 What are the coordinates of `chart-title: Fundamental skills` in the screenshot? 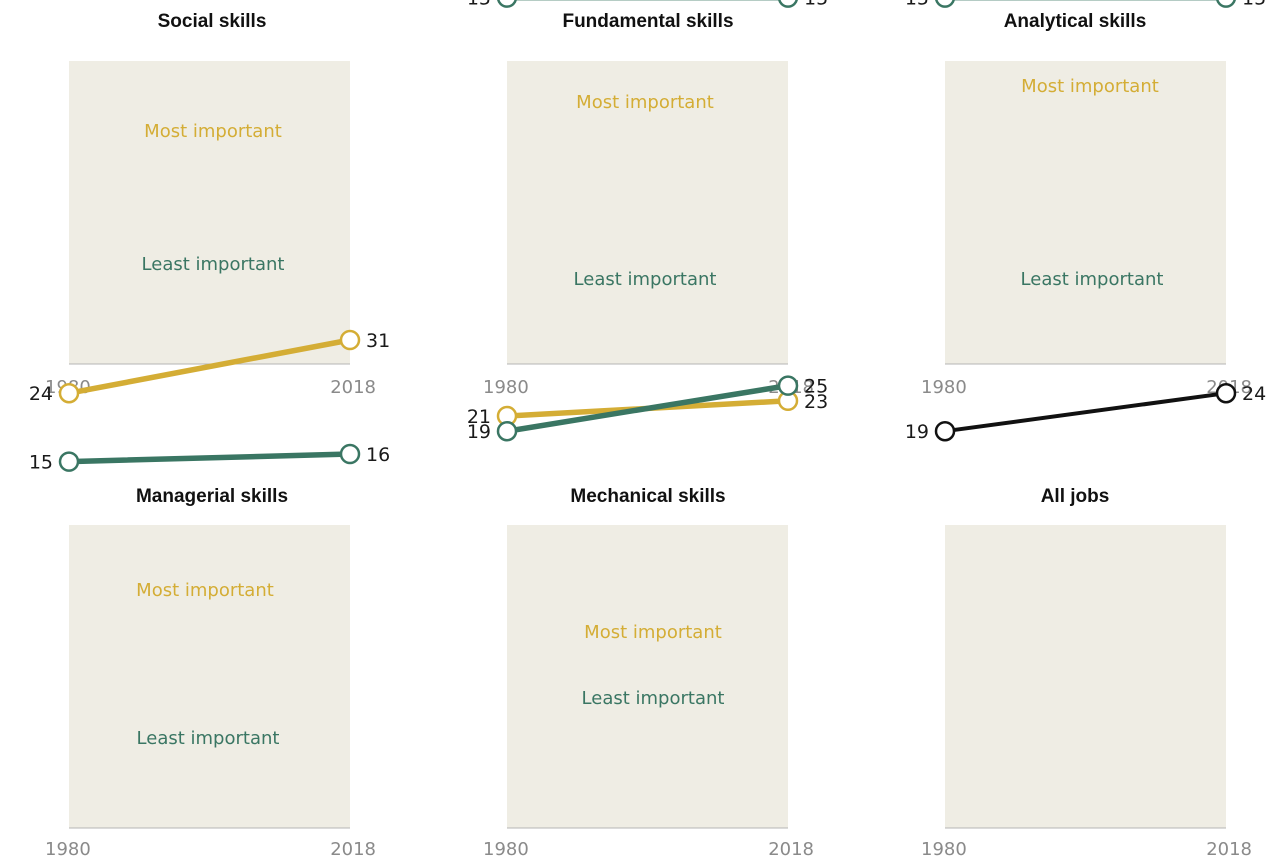 It's located at (647, 21).